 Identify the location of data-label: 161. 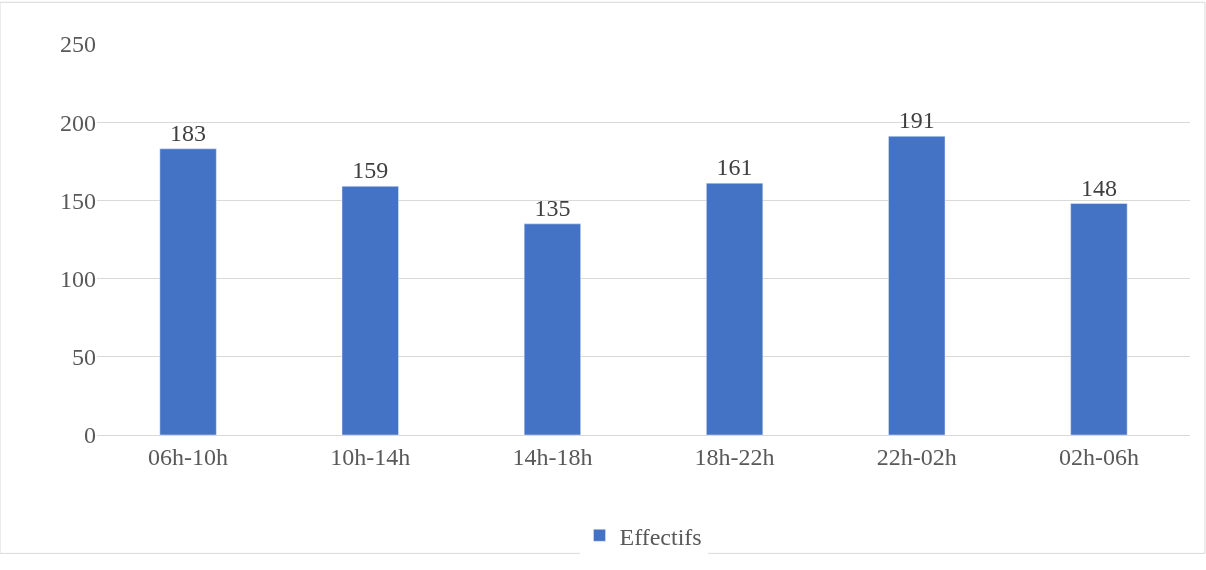
(734, 167).